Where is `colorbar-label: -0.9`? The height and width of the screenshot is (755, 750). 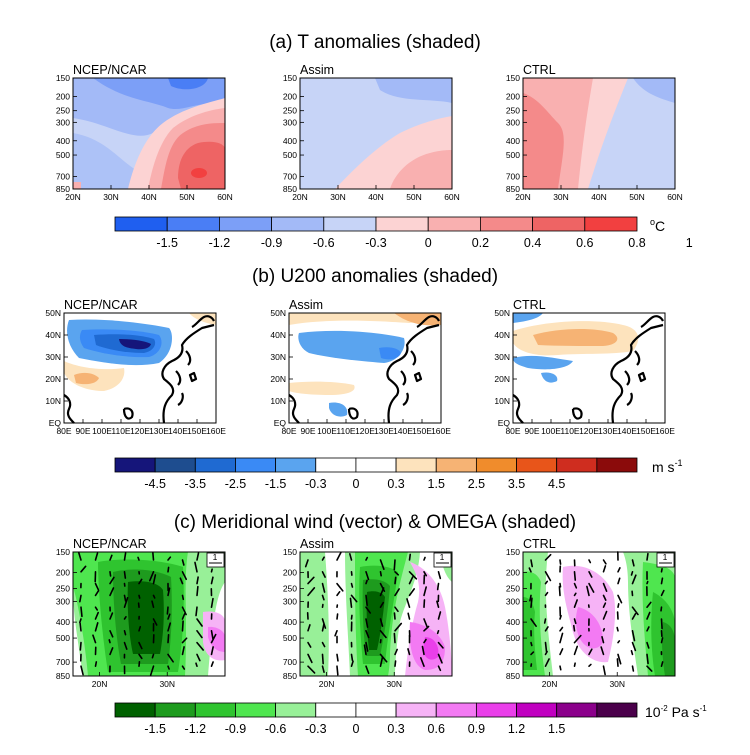
colorbar-label: -0.9 is located at coordinates (272, 243).